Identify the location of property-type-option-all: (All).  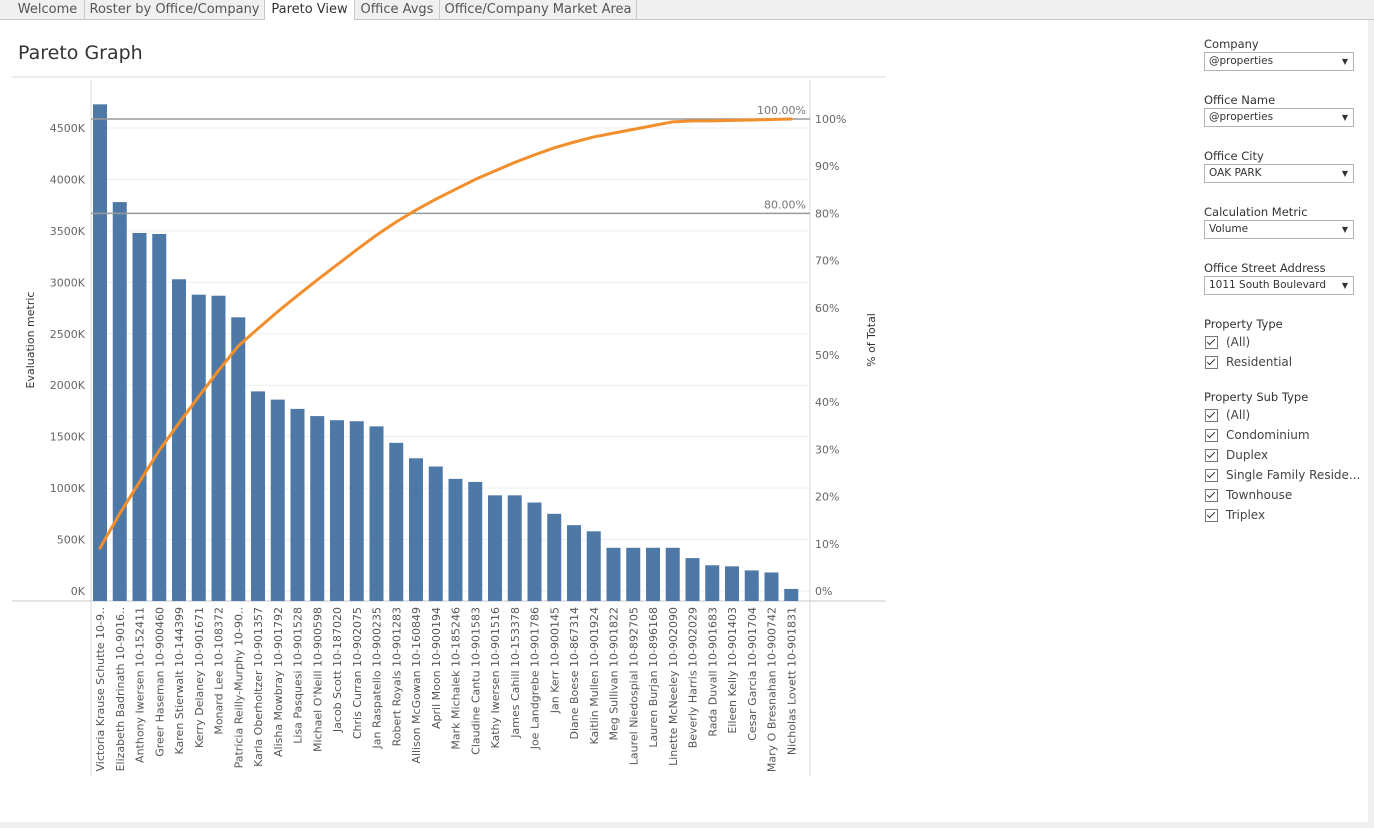
(1279, 342).